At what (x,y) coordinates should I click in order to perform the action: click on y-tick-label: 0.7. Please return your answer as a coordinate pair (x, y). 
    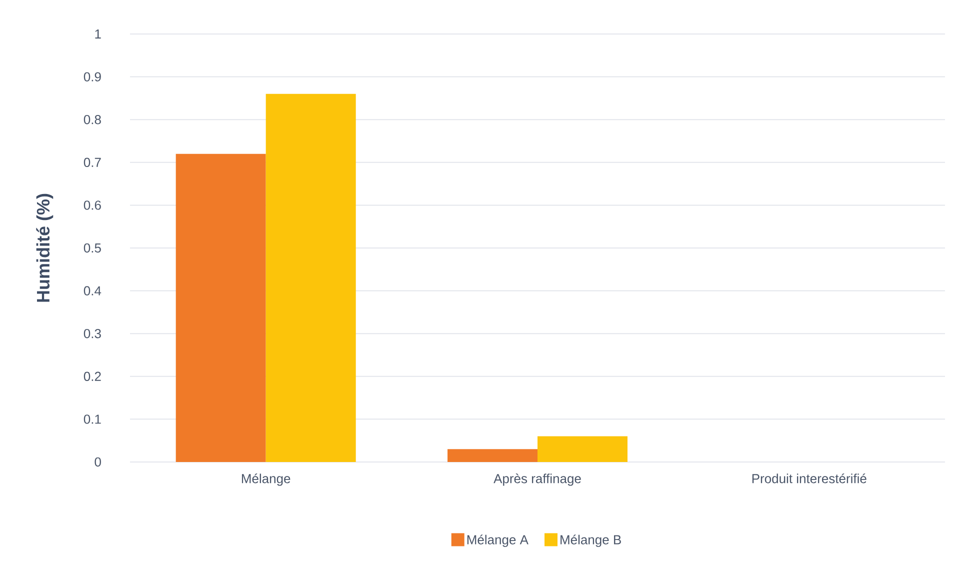
    Looking at the image, I should click on (92, 162).